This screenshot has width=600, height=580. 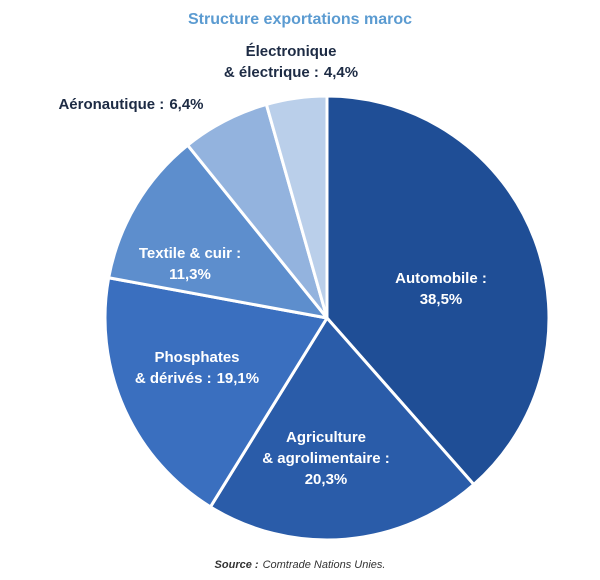 What do you see at coordinates (197, 368) in the screenshot?
I see `slice-label: Phosphates & dérivés : 19,1%` at bounding box center [197, 368].